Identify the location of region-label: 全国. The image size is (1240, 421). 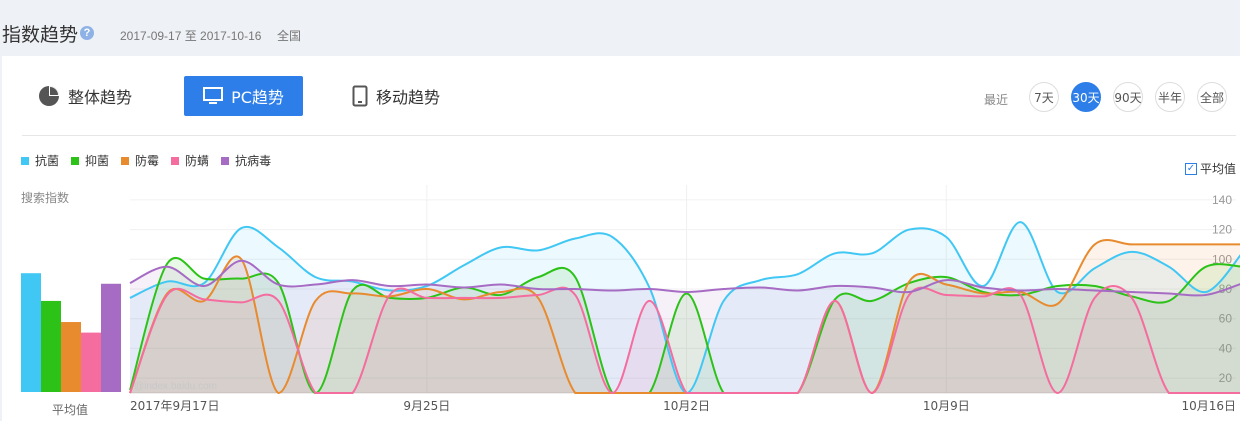
(289, 36).